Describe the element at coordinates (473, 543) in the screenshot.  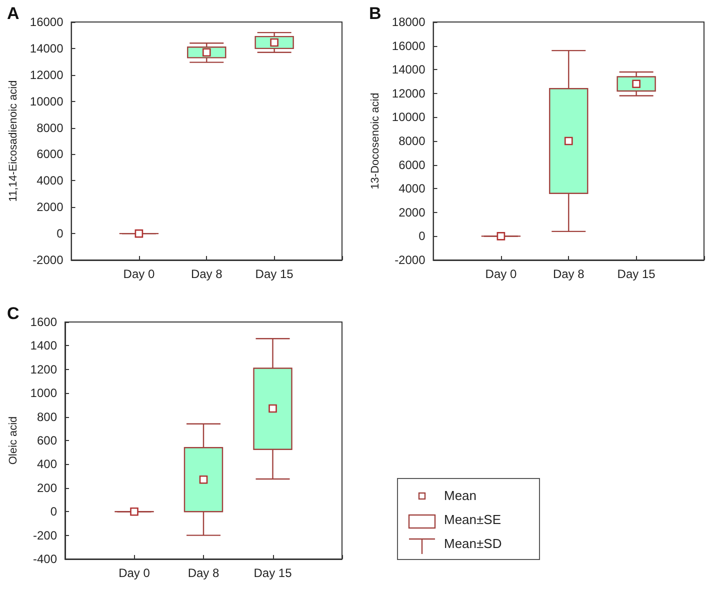
I see `text: Mean±SD` at that location.